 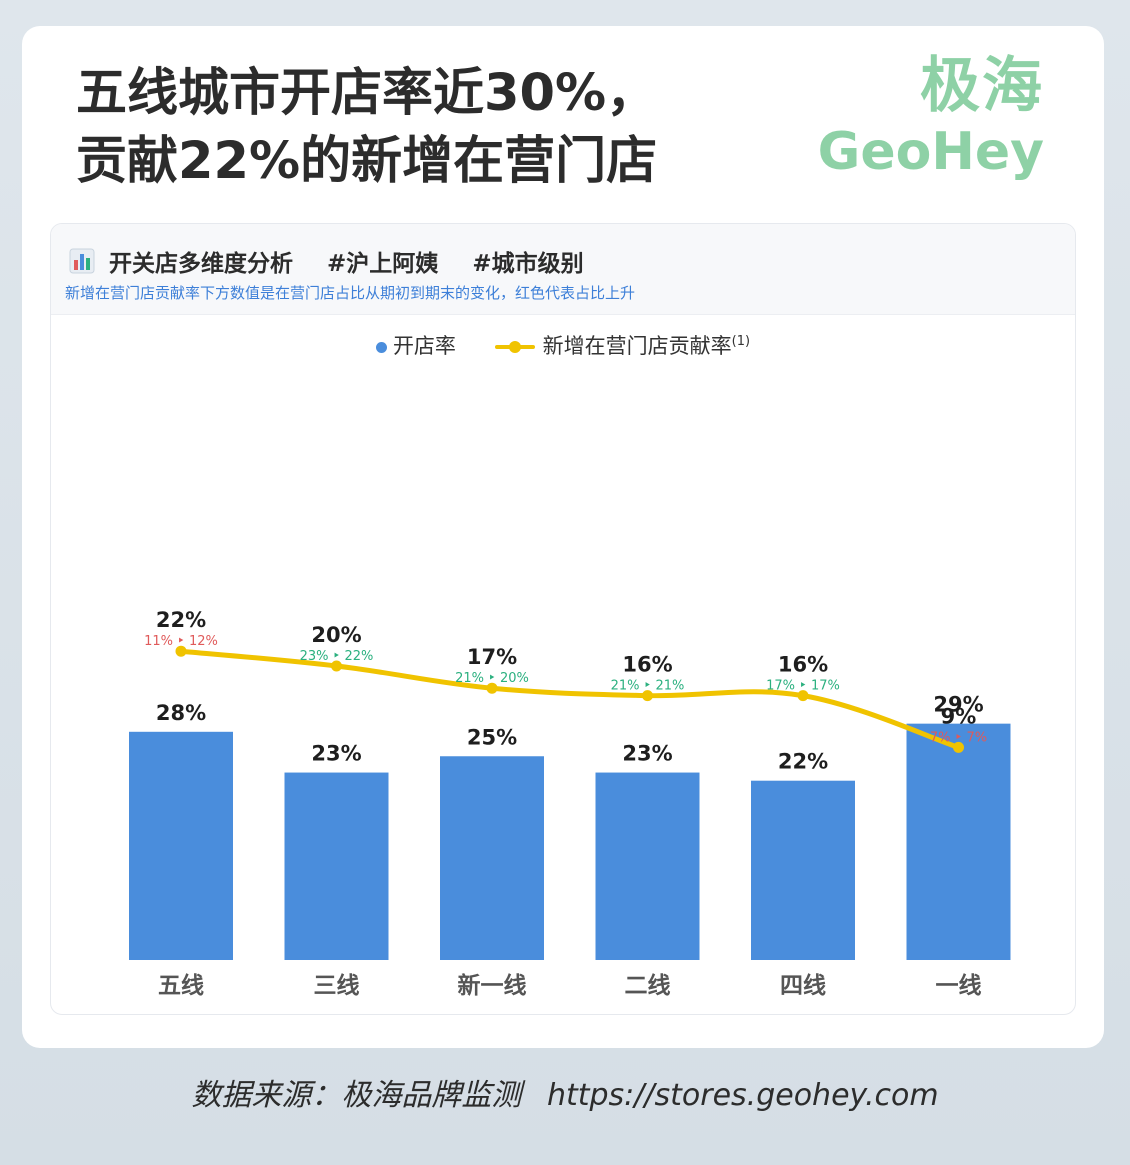 What do you see at coordinates (647, 665) in the screenshot?
I see `line-value-label-3: 16%` at bounding box center [647, 665].